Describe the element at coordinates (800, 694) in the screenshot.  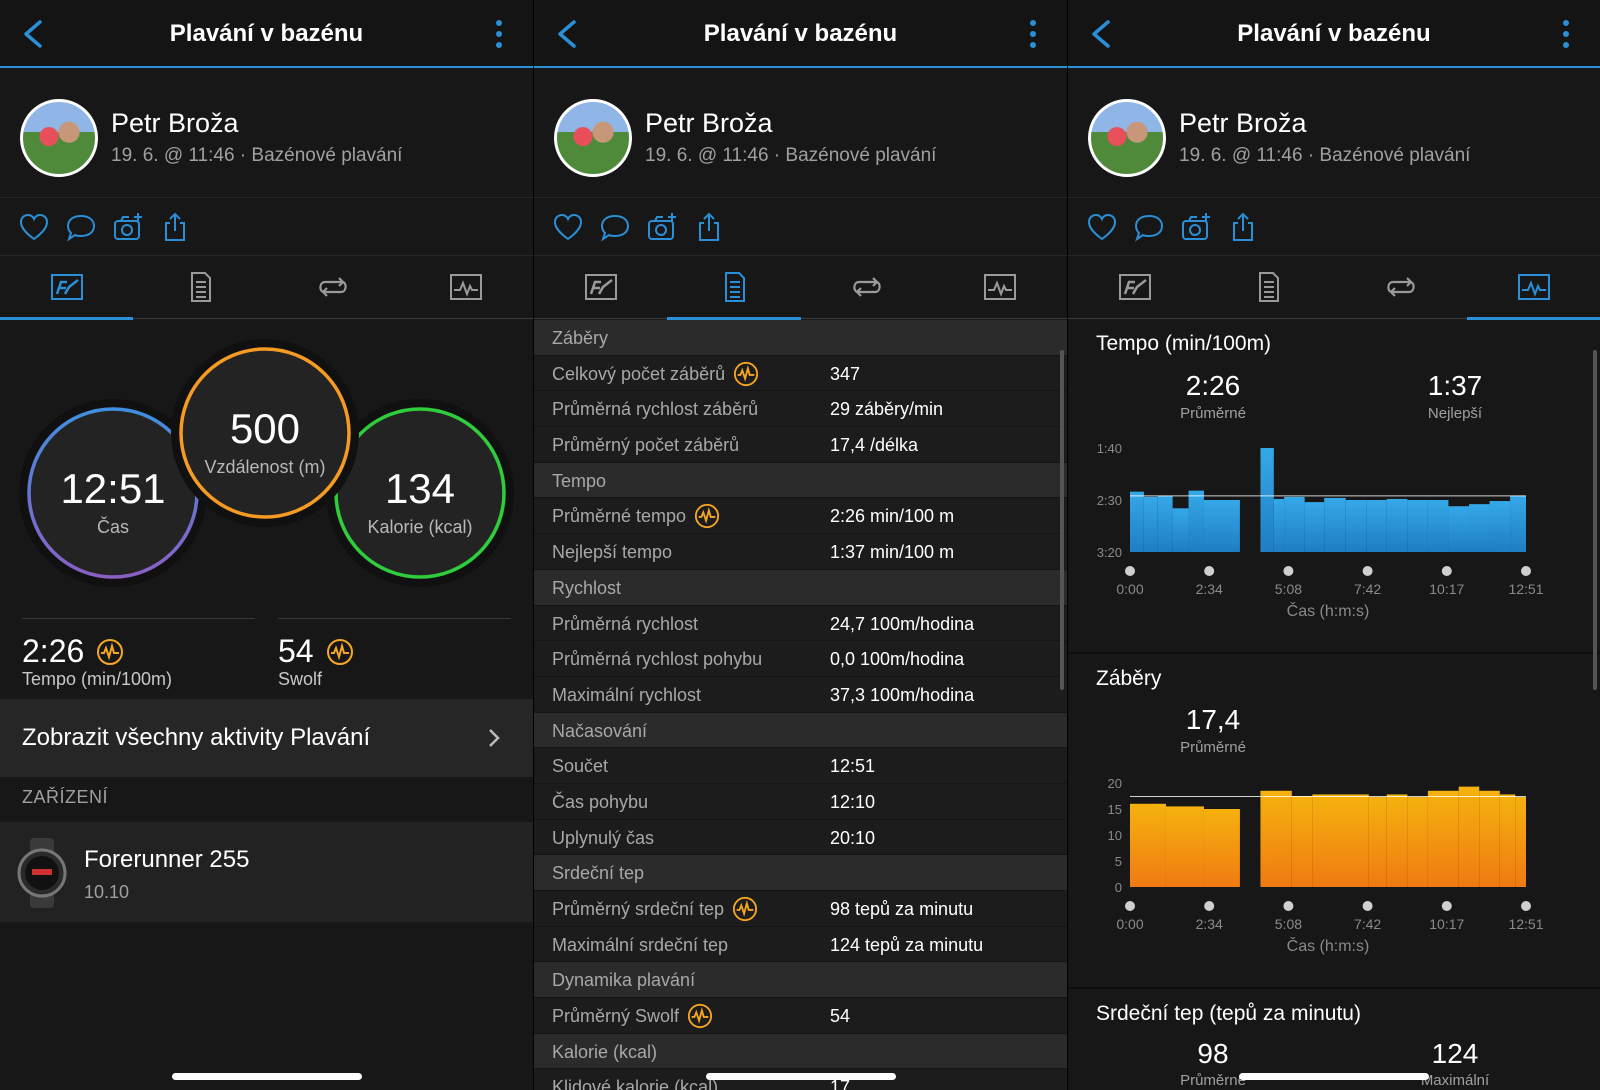
I see `stats-row: Maximální rychlost 37,3 100m/hodina` at that location.